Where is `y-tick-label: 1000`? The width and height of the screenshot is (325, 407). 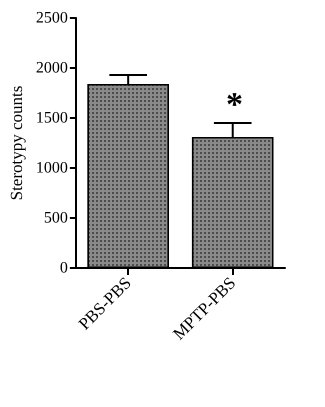
y-tick-label: 1000 is located at coordinates (52, 168).